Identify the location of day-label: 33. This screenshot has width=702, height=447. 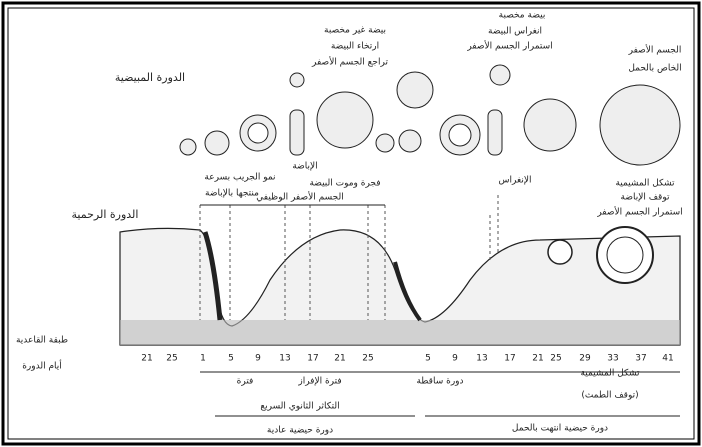
(612, 359).